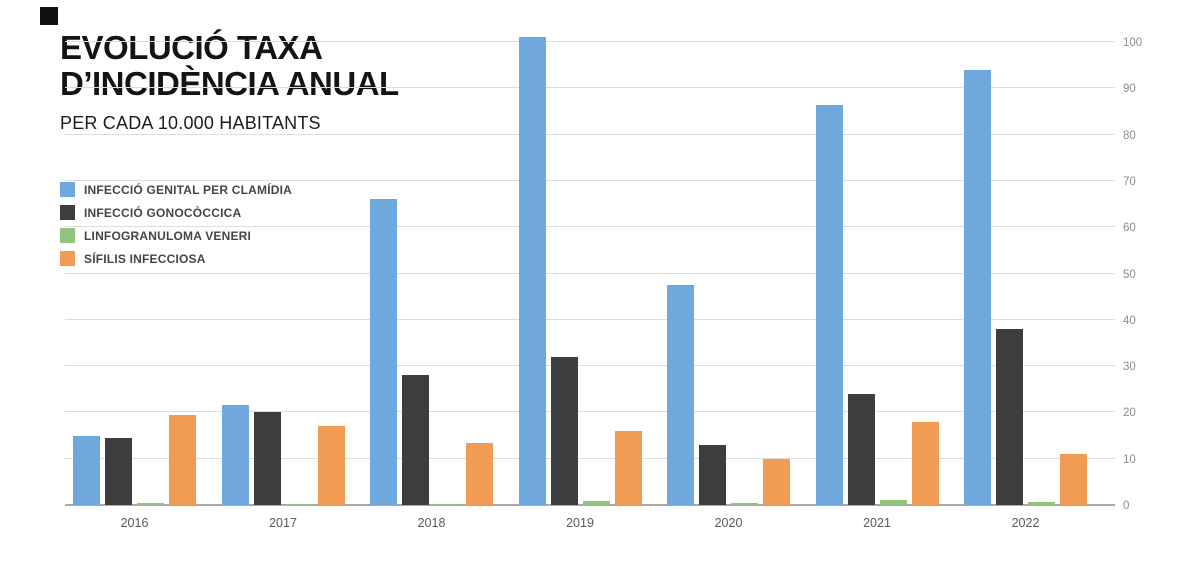 The height and width of the screenshot is (563, 1200). Describe the element at coordinates (118, 471) in the screenshot. I see `bar-infeccio-gonococcica-2016` at that location.